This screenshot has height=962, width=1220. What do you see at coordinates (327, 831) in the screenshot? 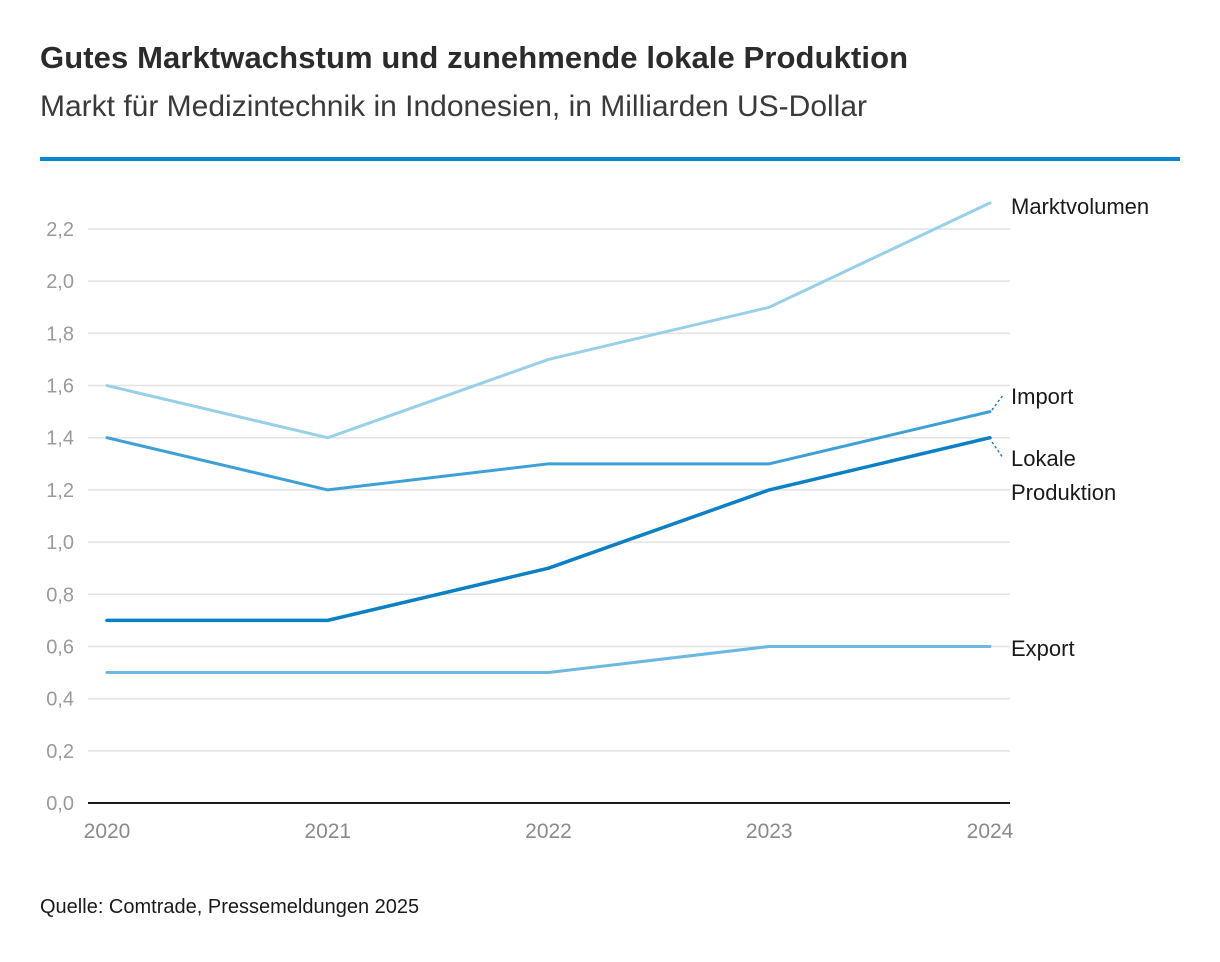
I see `x-tick-label: 2021` at bounding box center [327, 831].